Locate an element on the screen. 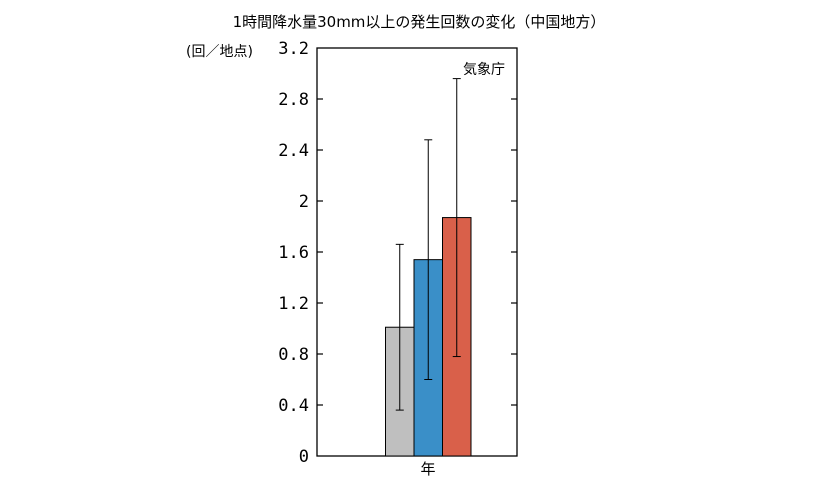 The image size is (833, 498). chart-title: 1時間降水量30mm以上の発生回数の変化（中国地方） is located at coordinates (419, 22).